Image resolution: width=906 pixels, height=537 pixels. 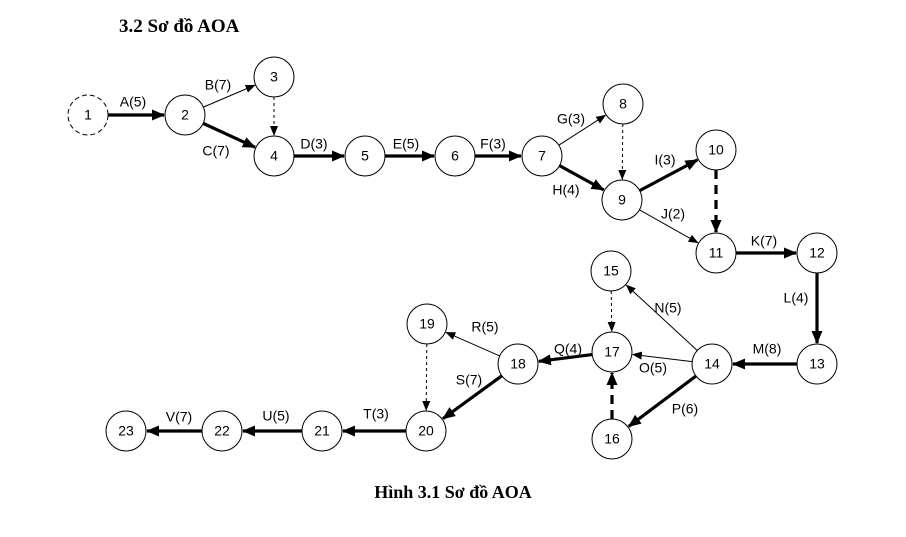 I want to click on activity-label-14-15: N(5), so click(x=667, y=308).